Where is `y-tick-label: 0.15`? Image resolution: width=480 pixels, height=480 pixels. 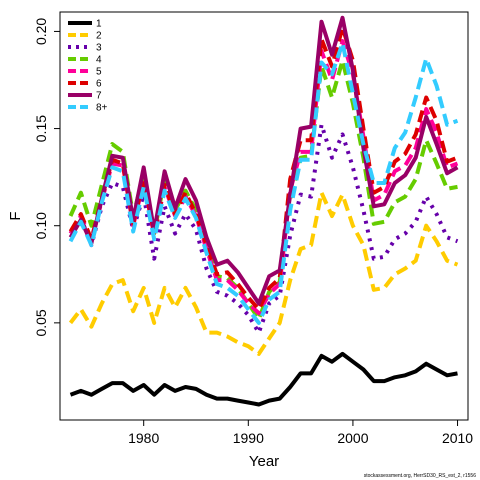 y-tick-label: 0.15 is located at coordinates (41, 128).